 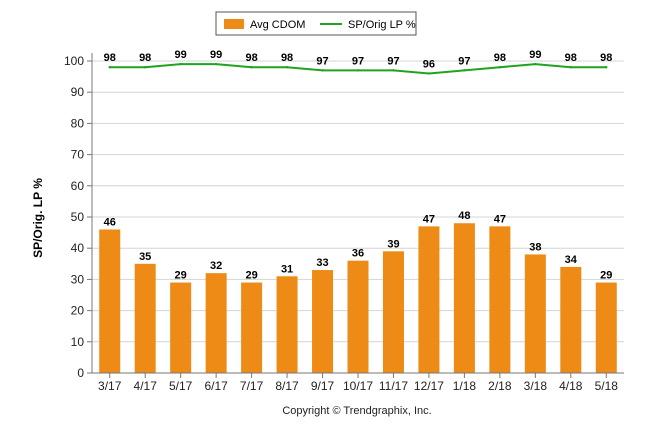 I want to click on line-value-label: 96, so click(x=429, y=64).